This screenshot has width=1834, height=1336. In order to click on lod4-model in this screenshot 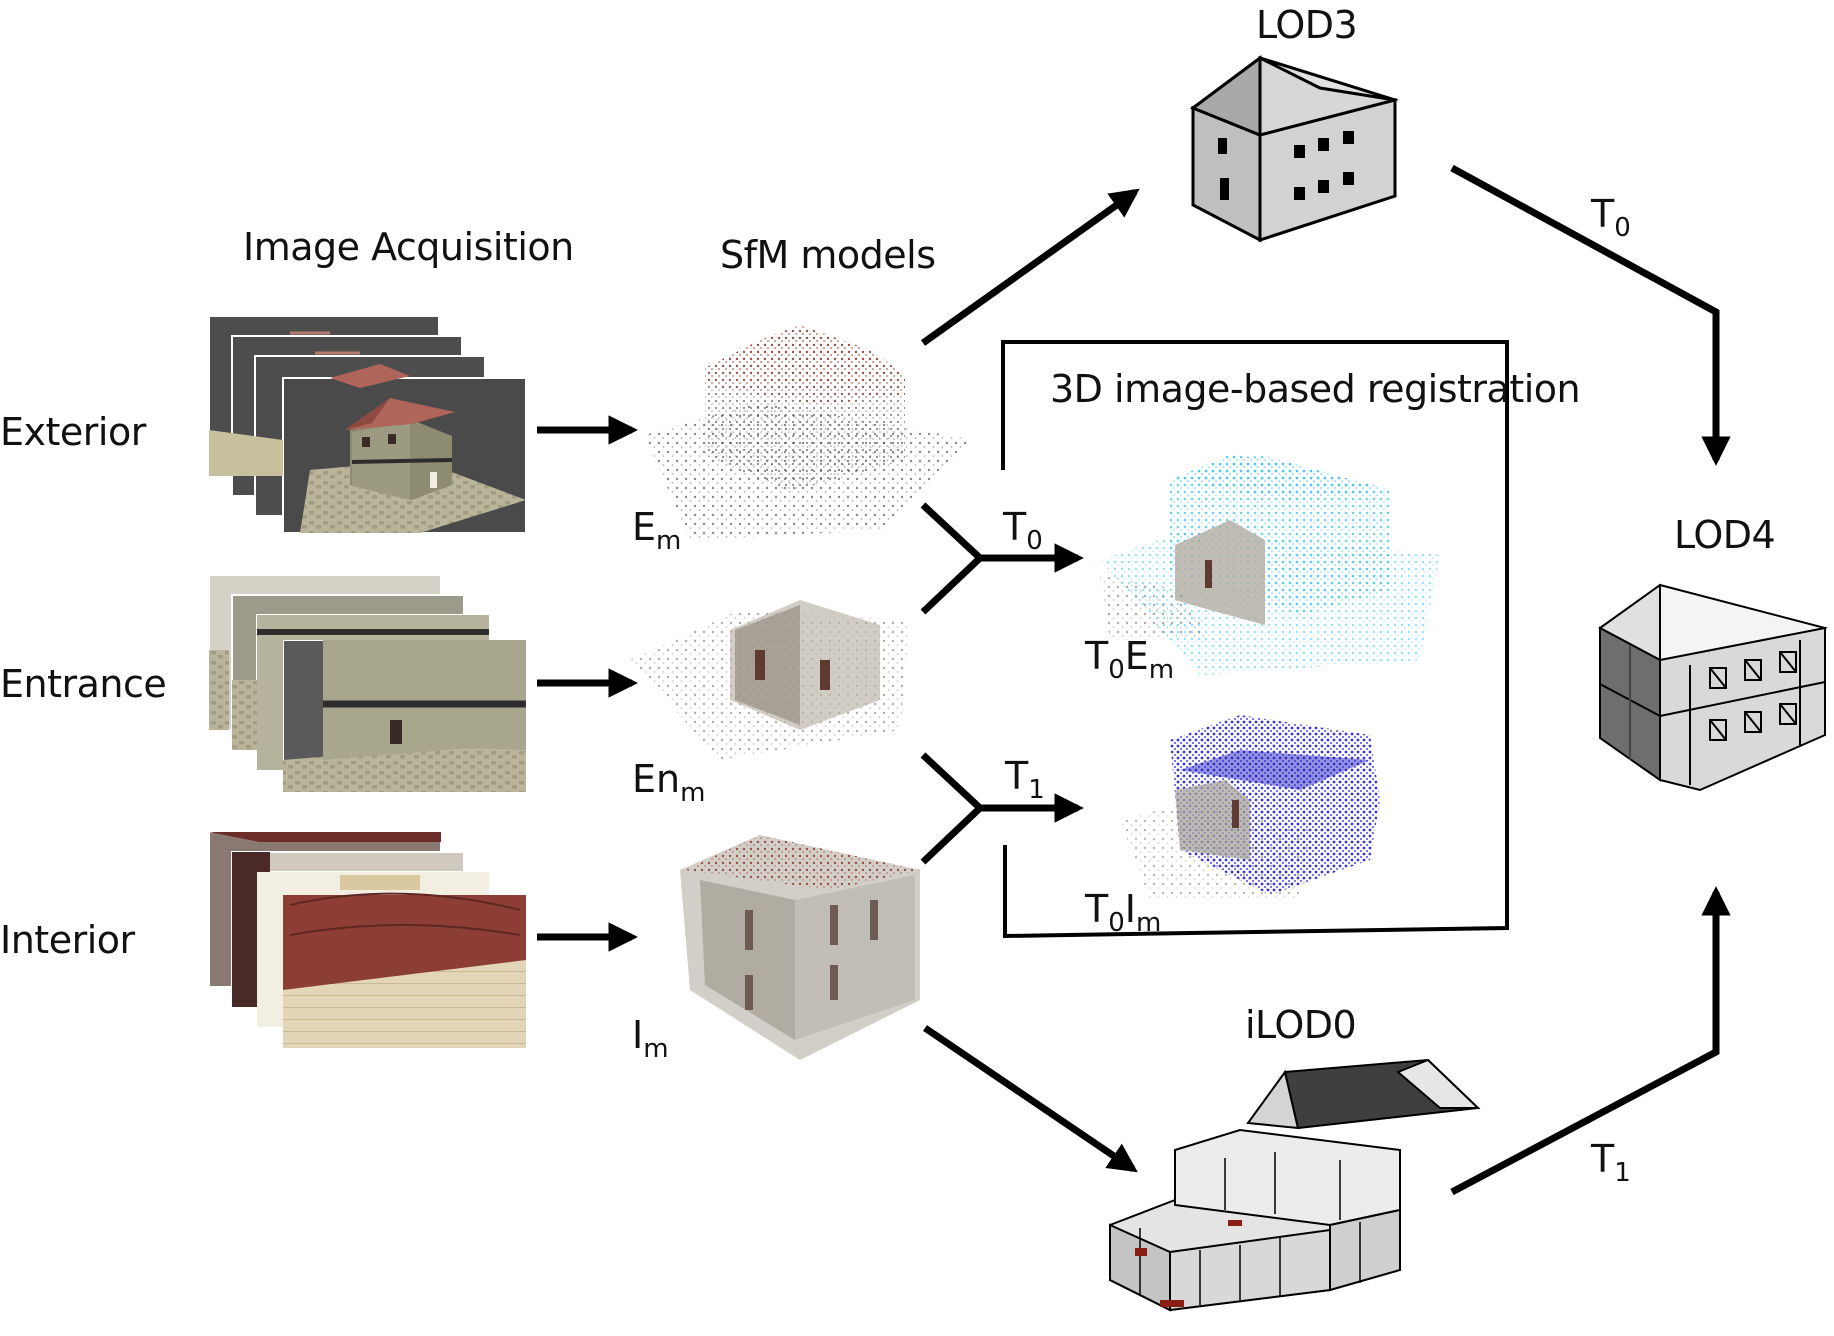, I will do `click(1713, 687)`.